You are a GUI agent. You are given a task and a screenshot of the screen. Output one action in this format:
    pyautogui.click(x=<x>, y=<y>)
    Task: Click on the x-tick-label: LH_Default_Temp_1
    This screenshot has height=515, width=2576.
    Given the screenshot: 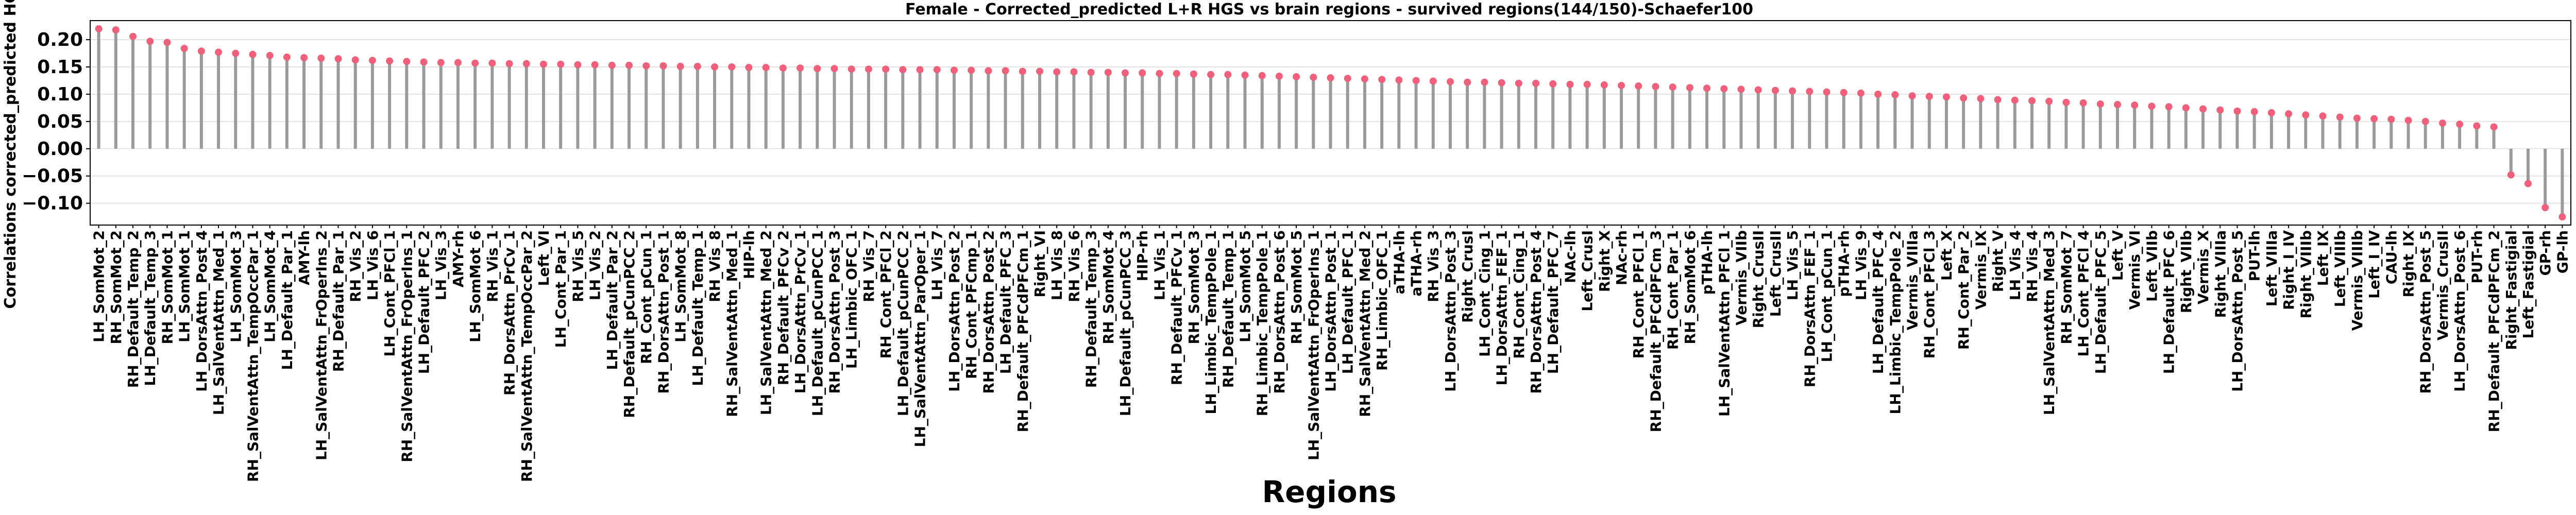 What is the action you would take?
    pyautogui.click(x=697, y=308)
    